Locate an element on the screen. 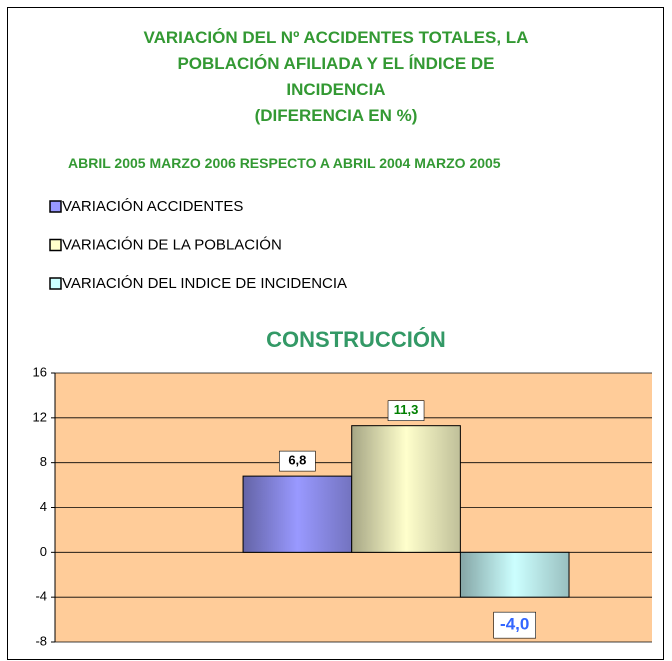 The height and width of the screenshot is (661, 672). y-tick-label: 0 is located at coordinates (43, 551).